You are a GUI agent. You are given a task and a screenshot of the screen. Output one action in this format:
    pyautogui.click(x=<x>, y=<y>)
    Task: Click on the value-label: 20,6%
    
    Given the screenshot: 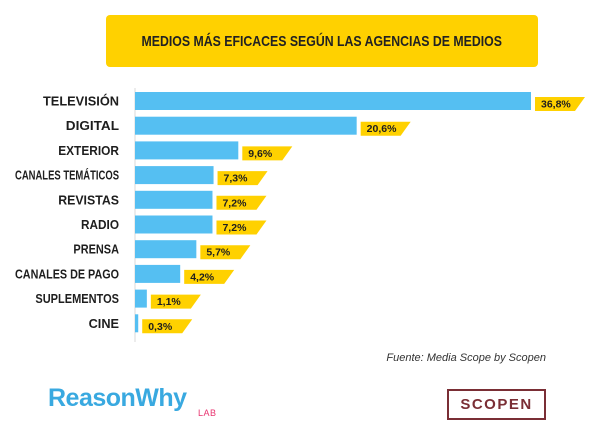 What is the action you would take?
    pyautogui.click(x=382, y=129)
    